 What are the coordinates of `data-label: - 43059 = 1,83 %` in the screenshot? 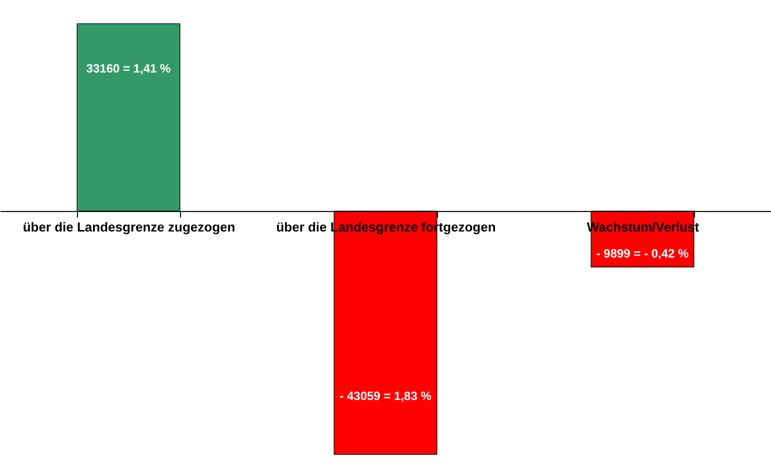 It's located at (386, 395).